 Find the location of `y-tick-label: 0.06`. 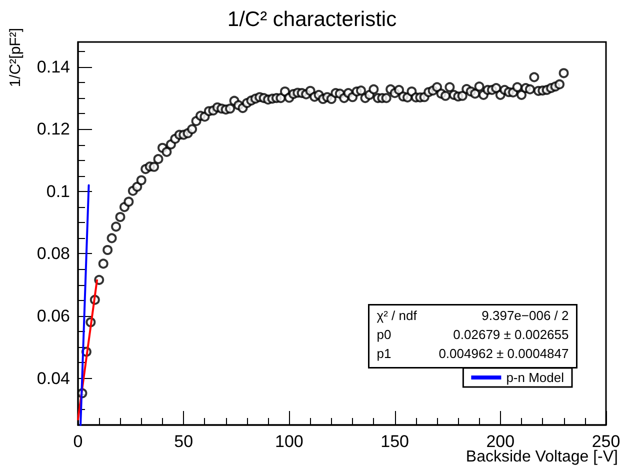

y-tick-label: 0.06 is located at coordinates (53, 316).